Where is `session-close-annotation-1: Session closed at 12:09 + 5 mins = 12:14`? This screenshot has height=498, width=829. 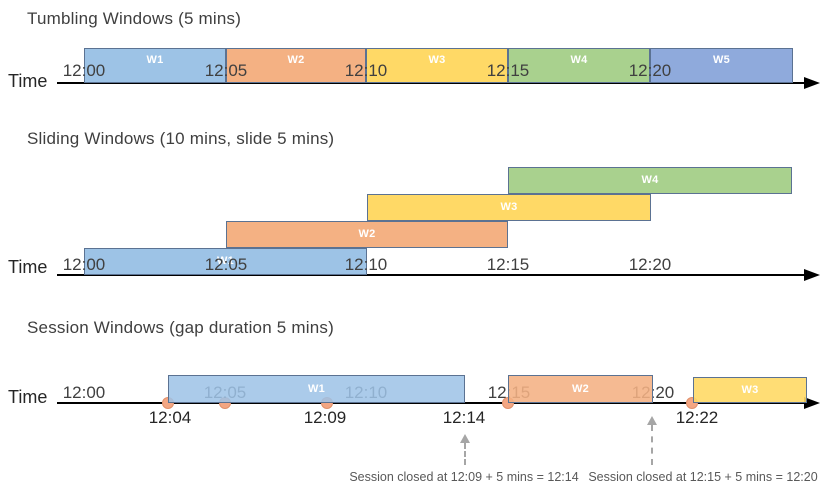 session-close-annotation-1: Session closed at 12:09 + 5 mins = 12:14 is located at coordinates (464, 477).